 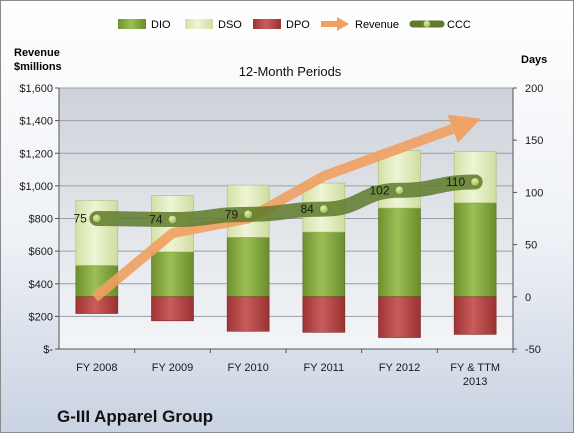 What do you see at coordinates (475, 368) in the screenshot?
I see `x-tick-label: FY & TTM` at bounding box center [475, 368].